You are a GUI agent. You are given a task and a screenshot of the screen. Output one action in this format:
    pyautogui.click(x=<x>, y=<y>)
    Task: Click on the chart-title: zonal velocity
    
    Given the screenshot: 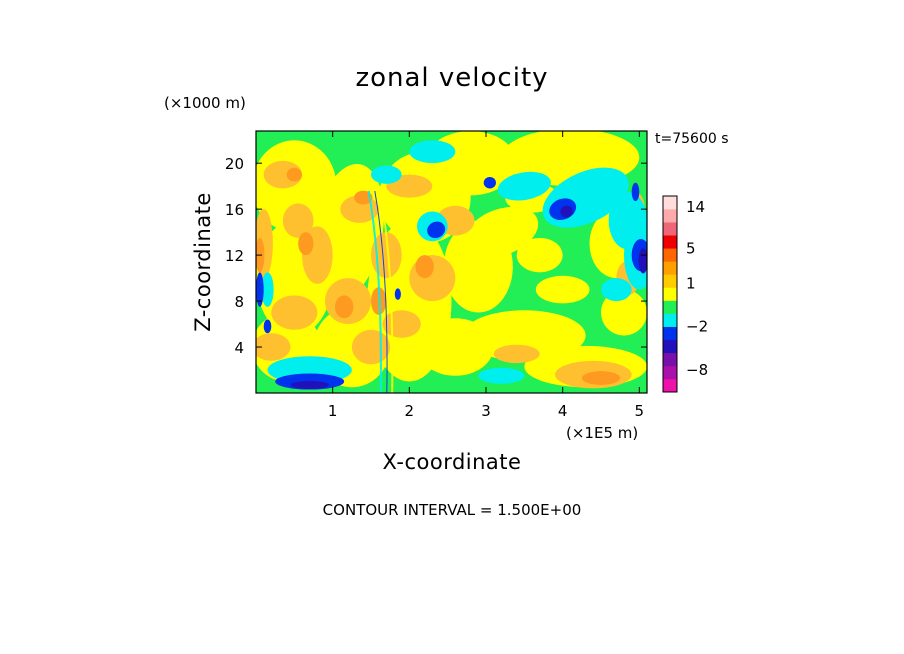 What is the action you would take?
    pyautogui.click(x=451, y=78)
    